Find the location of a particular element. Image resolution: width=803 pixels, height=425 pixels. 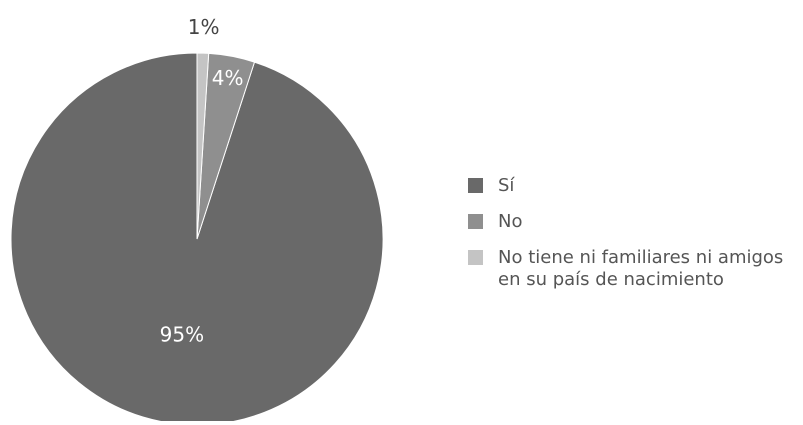

data-label-3: 1% is located at coordinates (204, 27).